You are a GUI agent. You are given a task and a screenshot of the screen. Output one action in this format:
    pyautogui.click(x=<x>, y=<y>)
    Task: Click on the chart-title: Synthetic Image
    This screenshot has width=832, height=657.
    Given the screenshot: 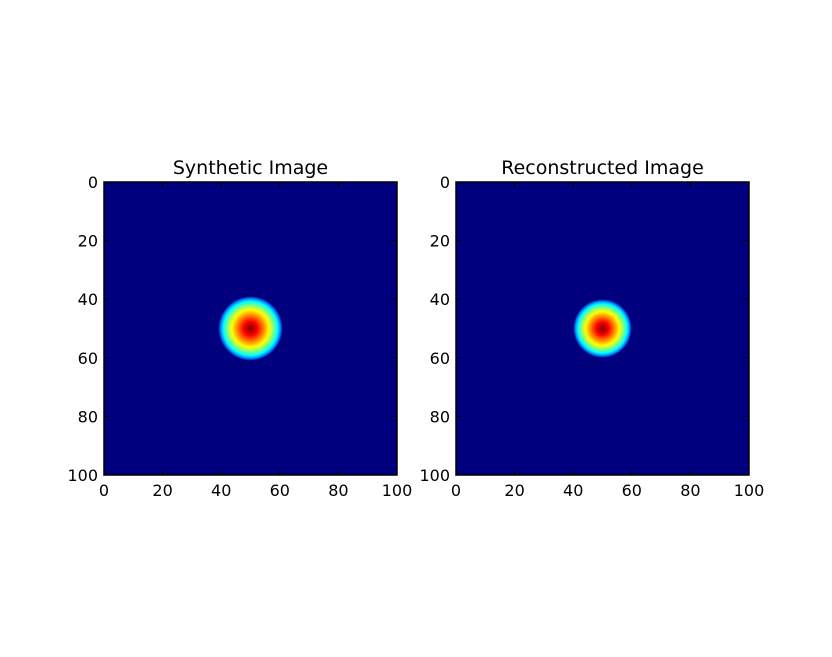 What is the action you would take?
    pyautogui.click(x=250, y=168)
    